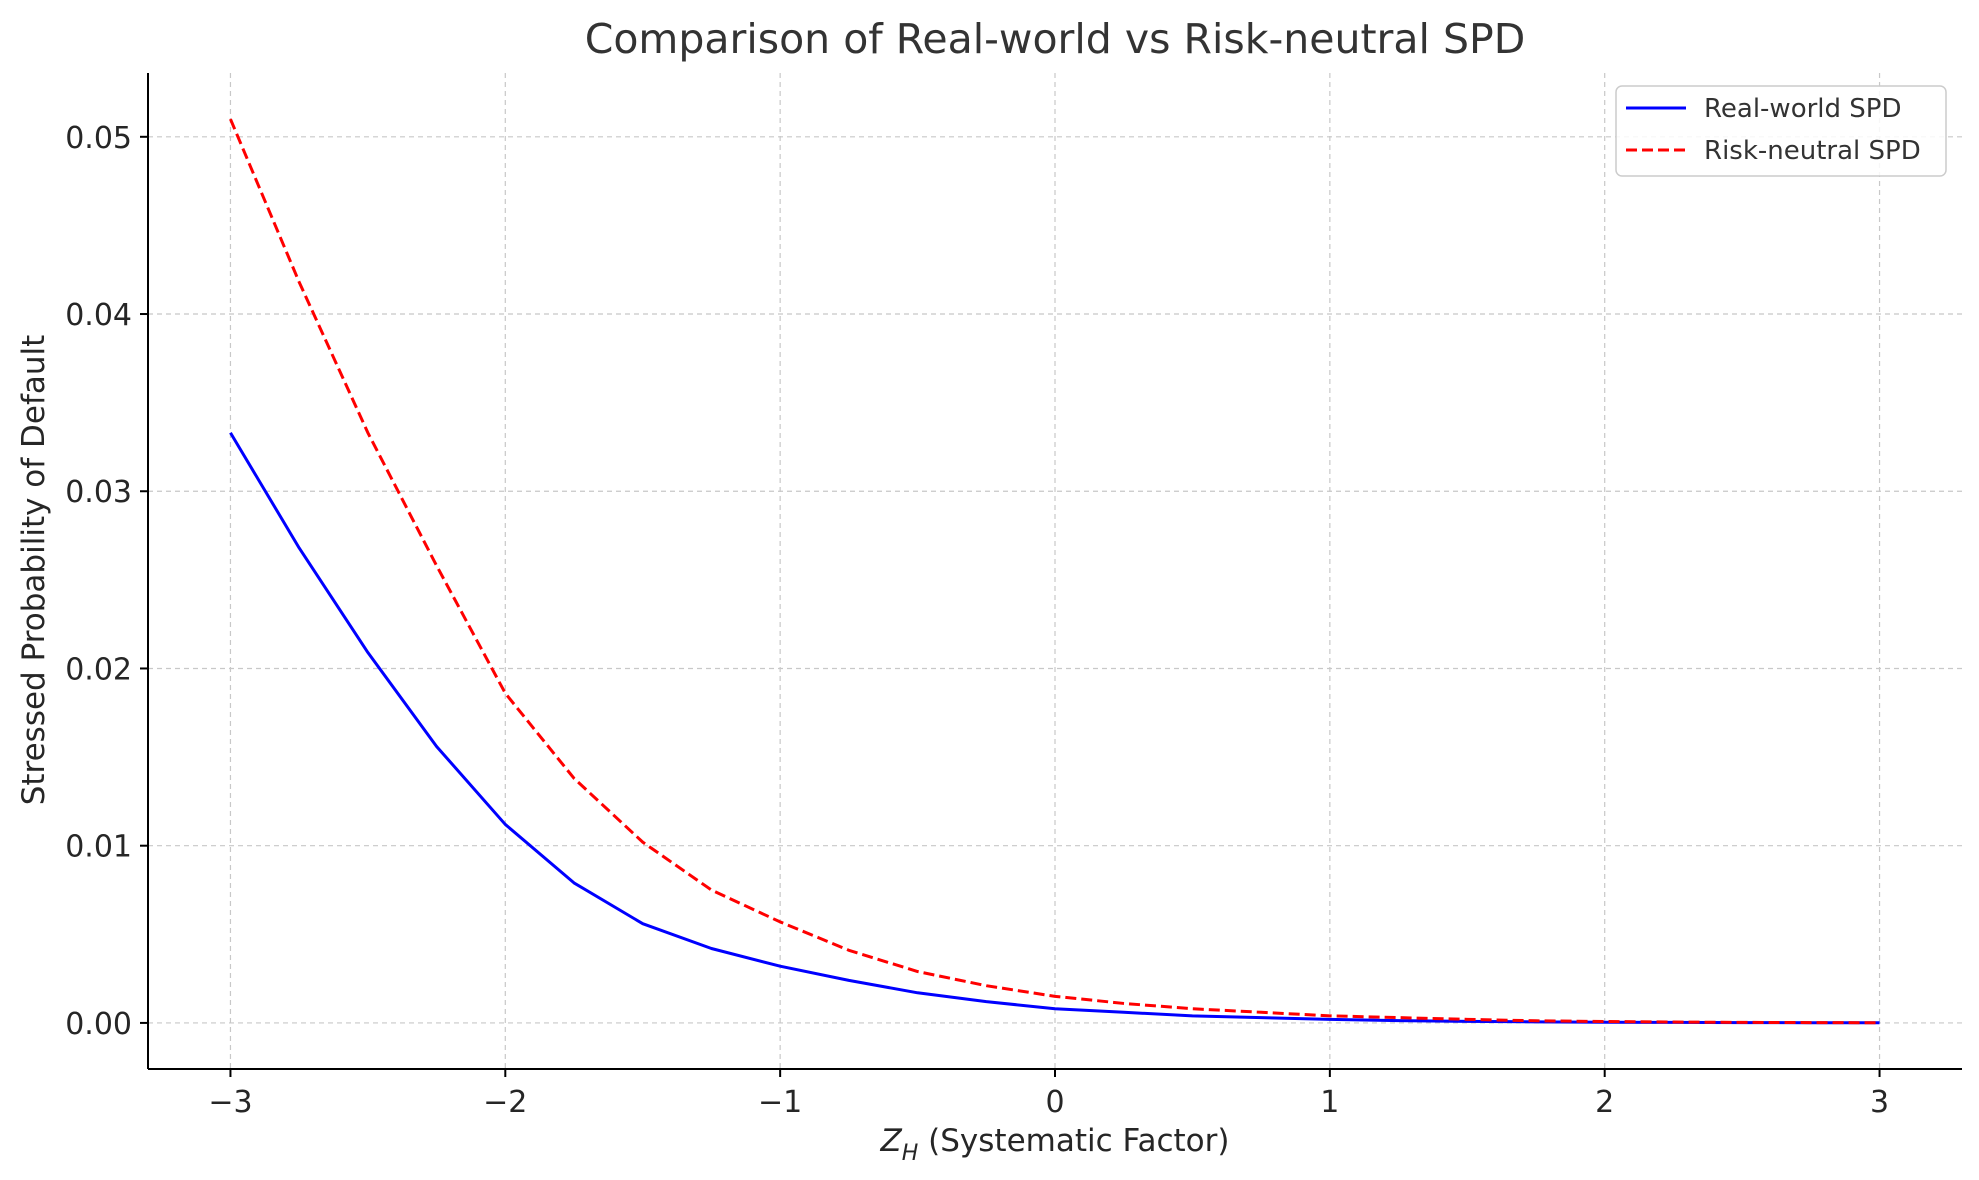  I want to click on y-tick-label: 0.02, so click(98, 669).